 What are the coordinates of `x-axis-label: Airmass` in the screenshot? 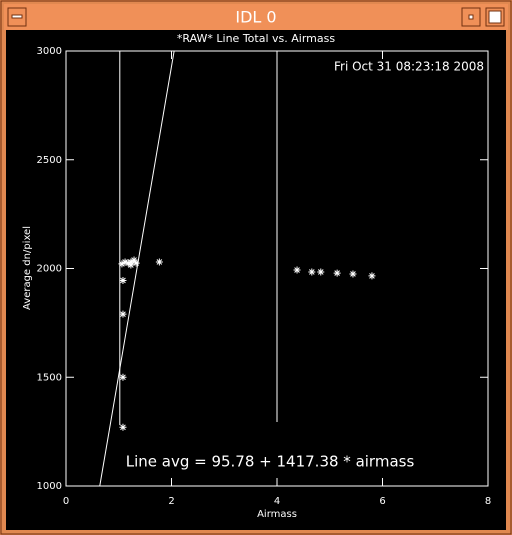 It's located at (277, 514).